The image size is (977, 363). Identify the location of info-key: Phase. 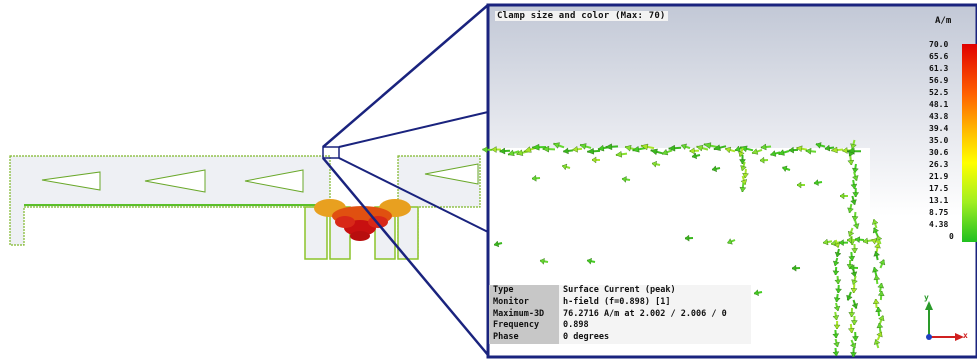
(524, 338).